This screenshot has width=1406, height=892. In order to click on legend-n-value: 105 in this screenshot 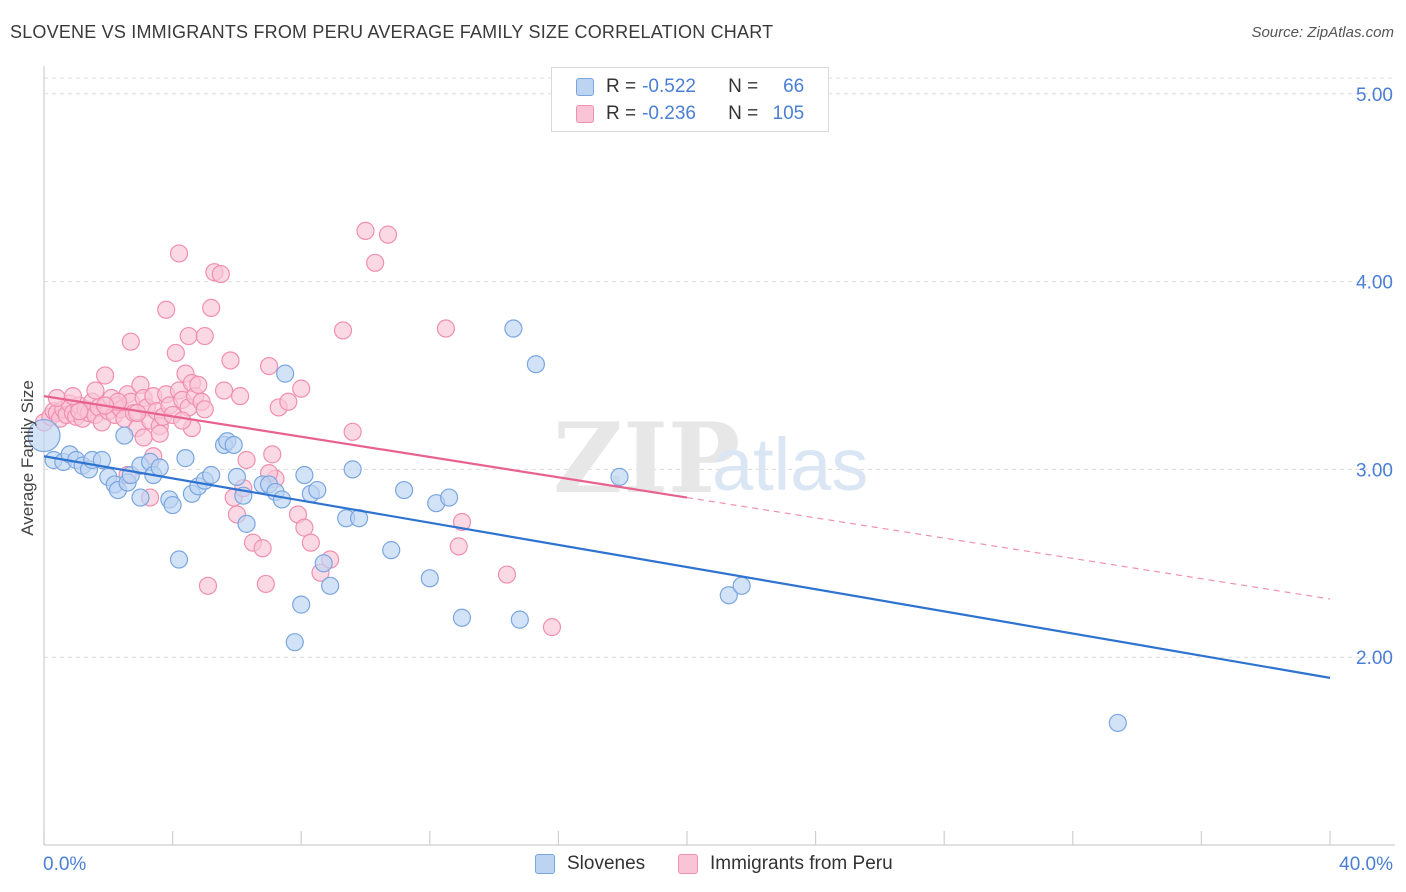, I will do `click(788, 113)`.